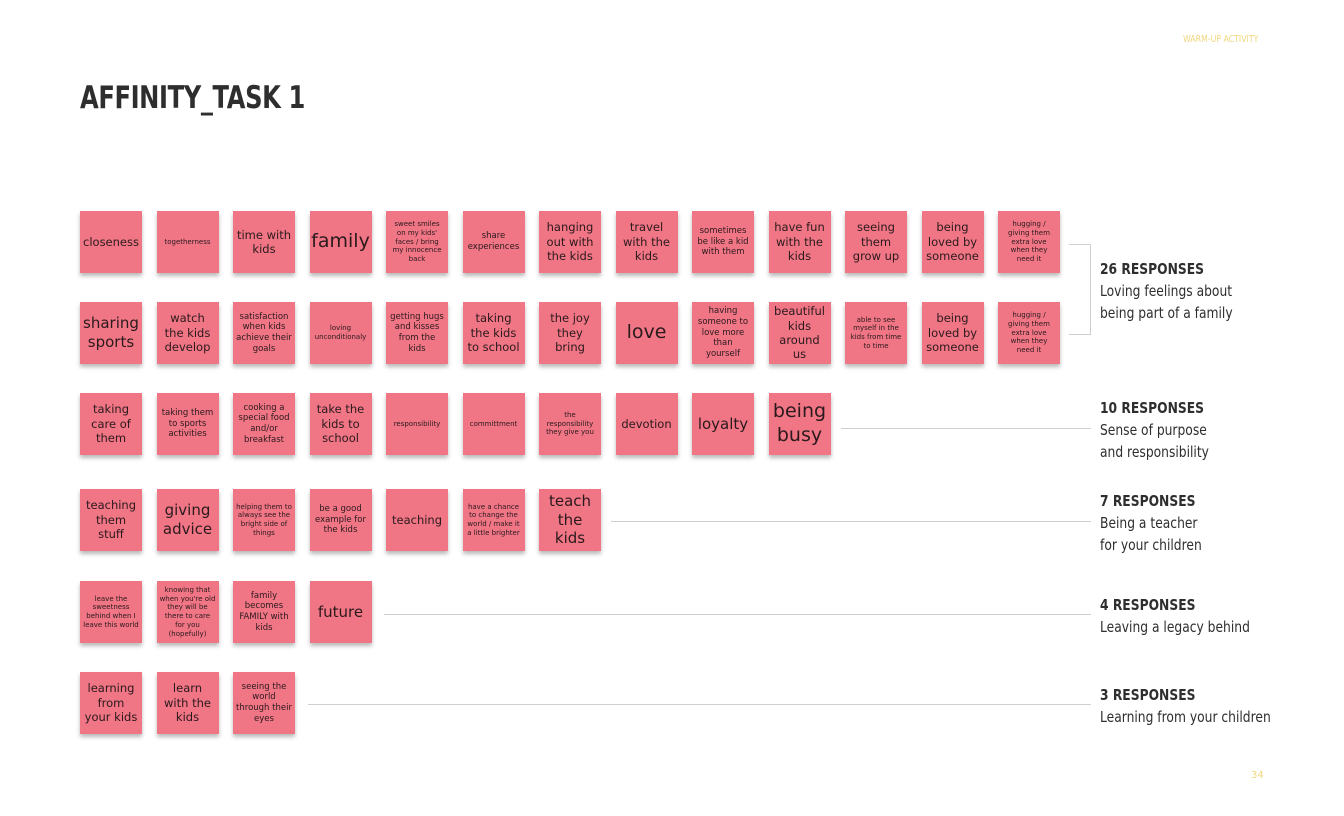 Image resolution: width=1344 pixels, height=816 pixels. I want to click on sticky-note: beautiful kids around us, so click(799, 333).